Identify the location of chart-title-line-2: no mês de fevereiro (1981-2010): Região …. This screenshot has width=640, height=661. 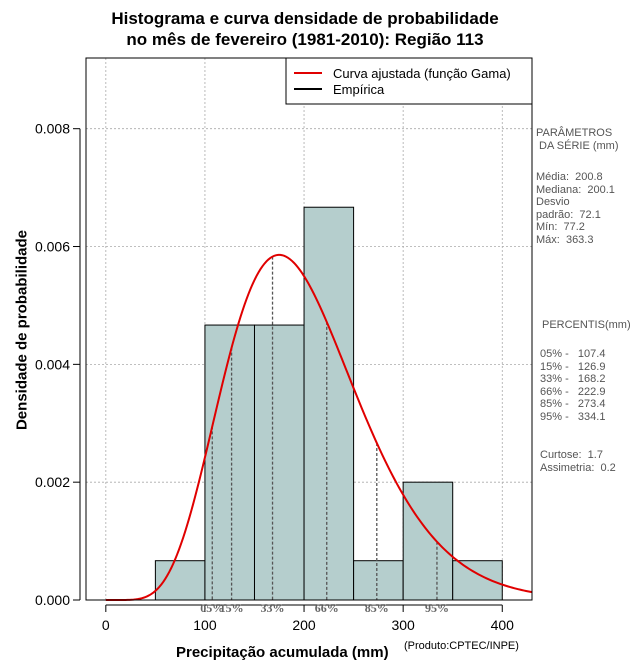
(305, 39).